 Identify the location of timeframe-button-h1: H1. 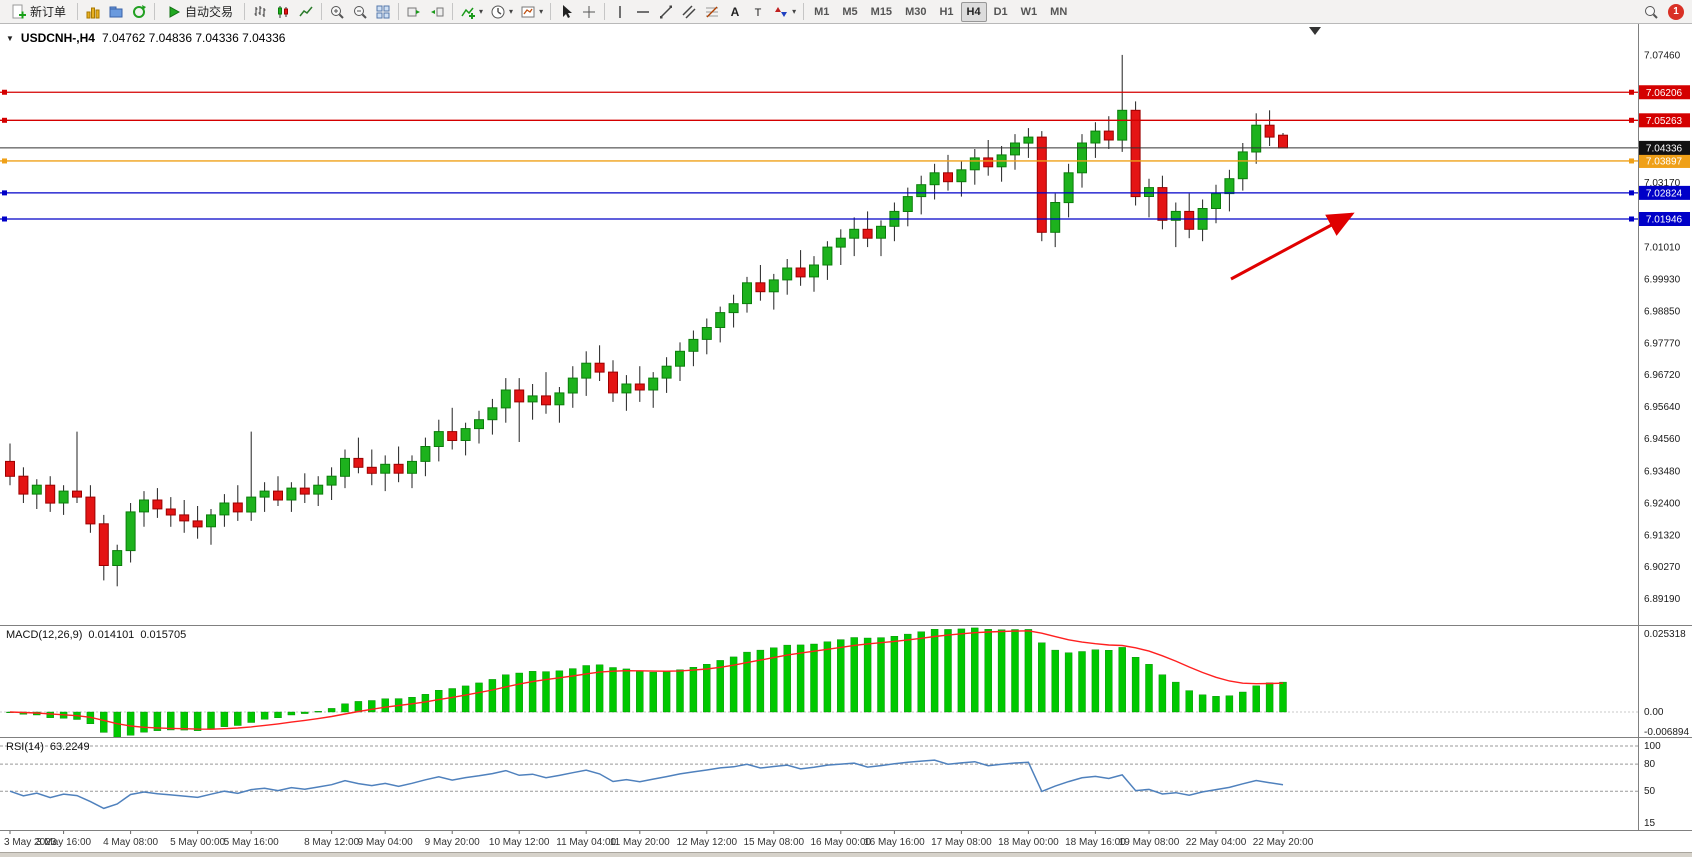
(946, 11).